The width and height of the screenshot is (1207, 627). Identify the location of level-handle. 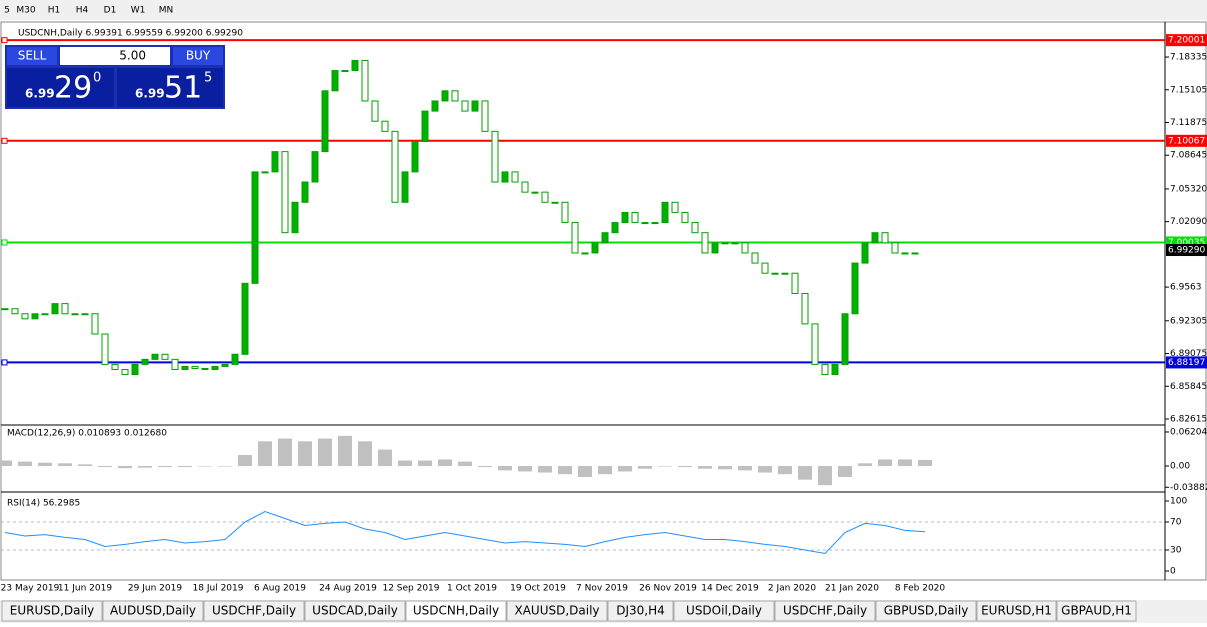
(4, 40).